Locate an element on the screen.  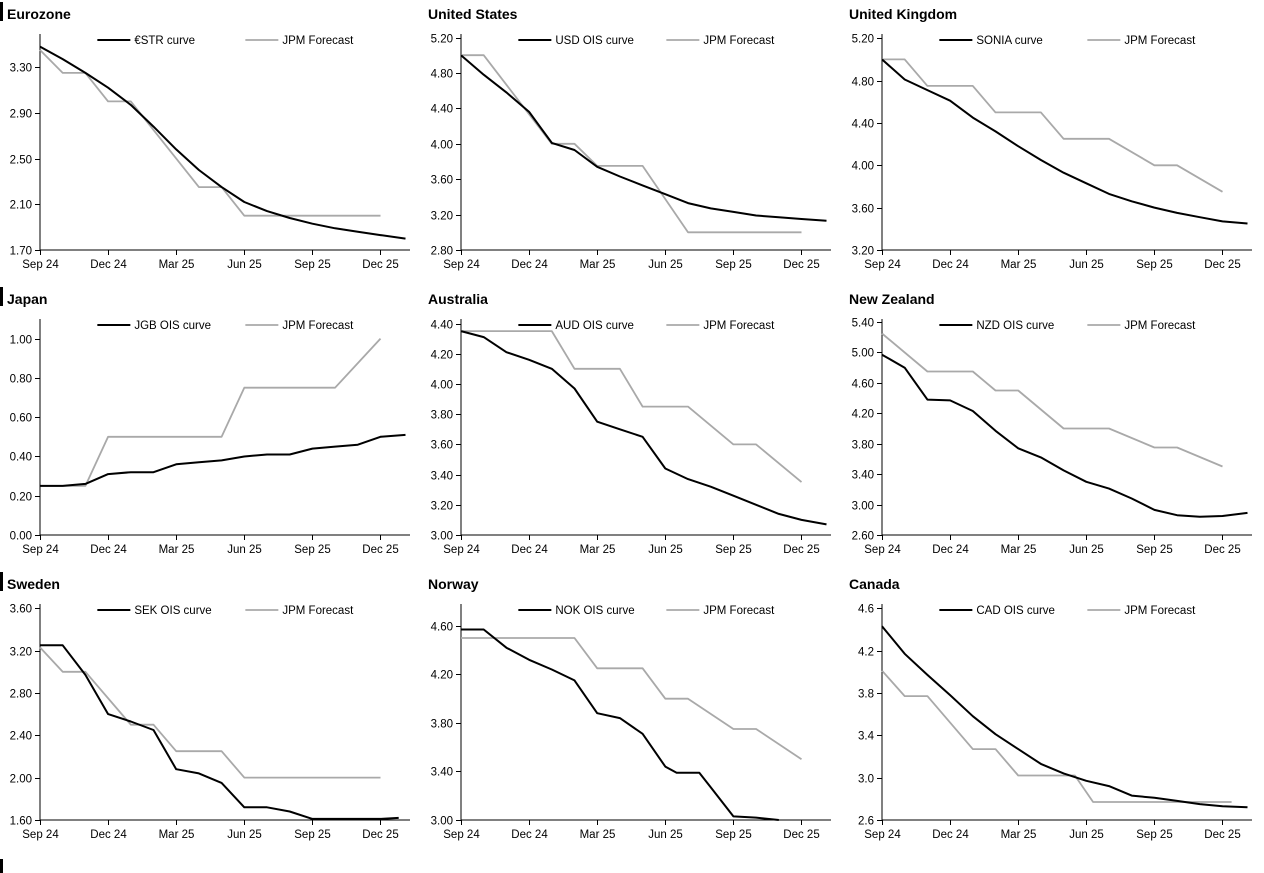
svg-text: 4.2 is located at coordinates (866, 653).